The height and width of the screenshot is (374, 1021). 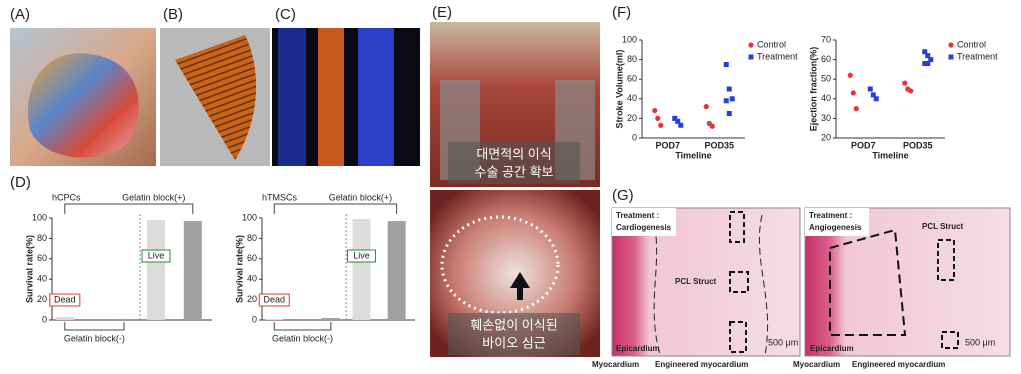 I want to click on caption: 바이오 심근, so click(x=513, y=342).